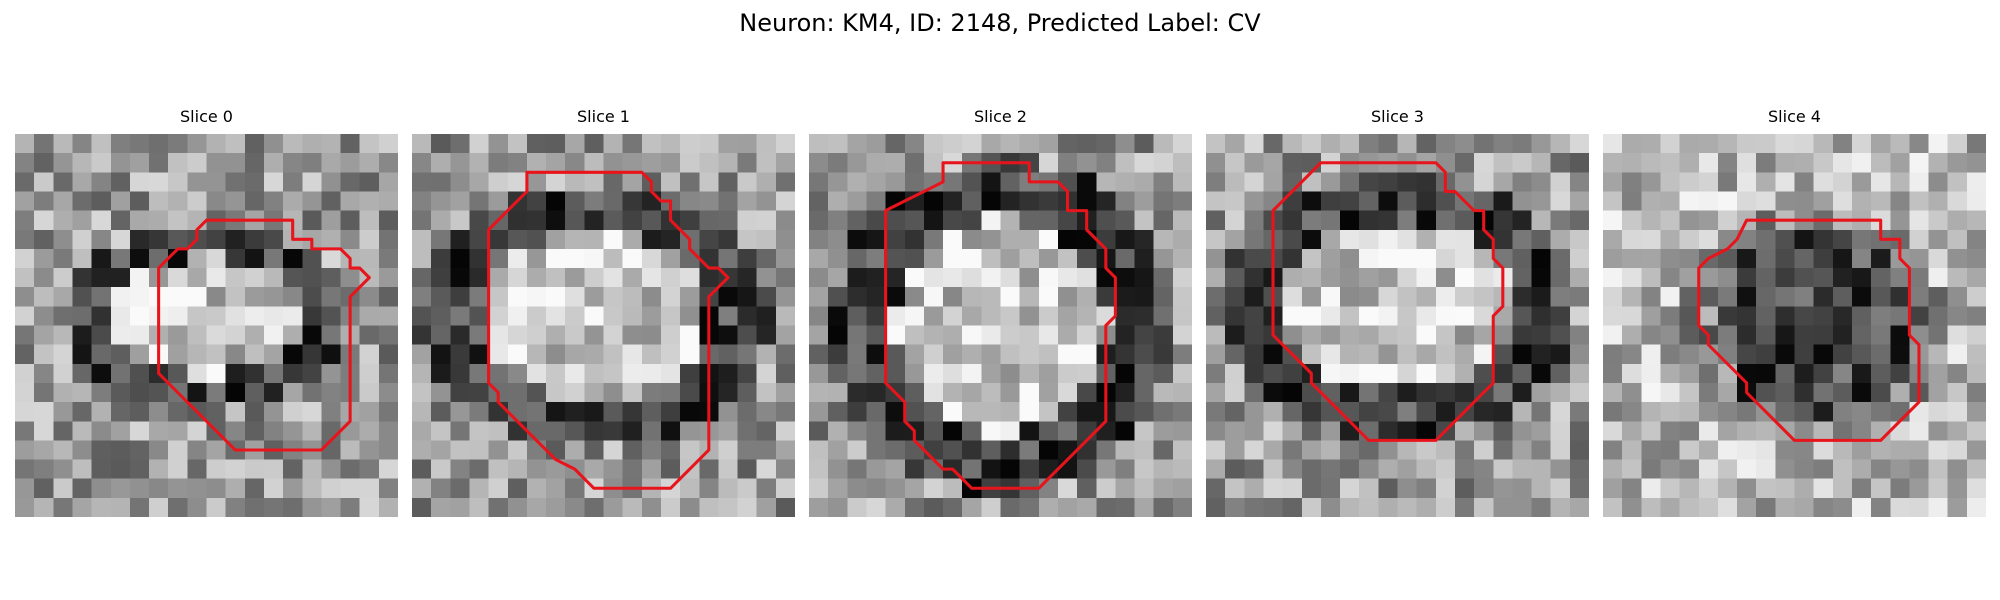 The width and height of the screenshot is (2000, 600). What do you see at coordinates (1000, 116) in the screenshot?
I see `slice-title-2: Slice 2` at bounding box center [1000, 116].